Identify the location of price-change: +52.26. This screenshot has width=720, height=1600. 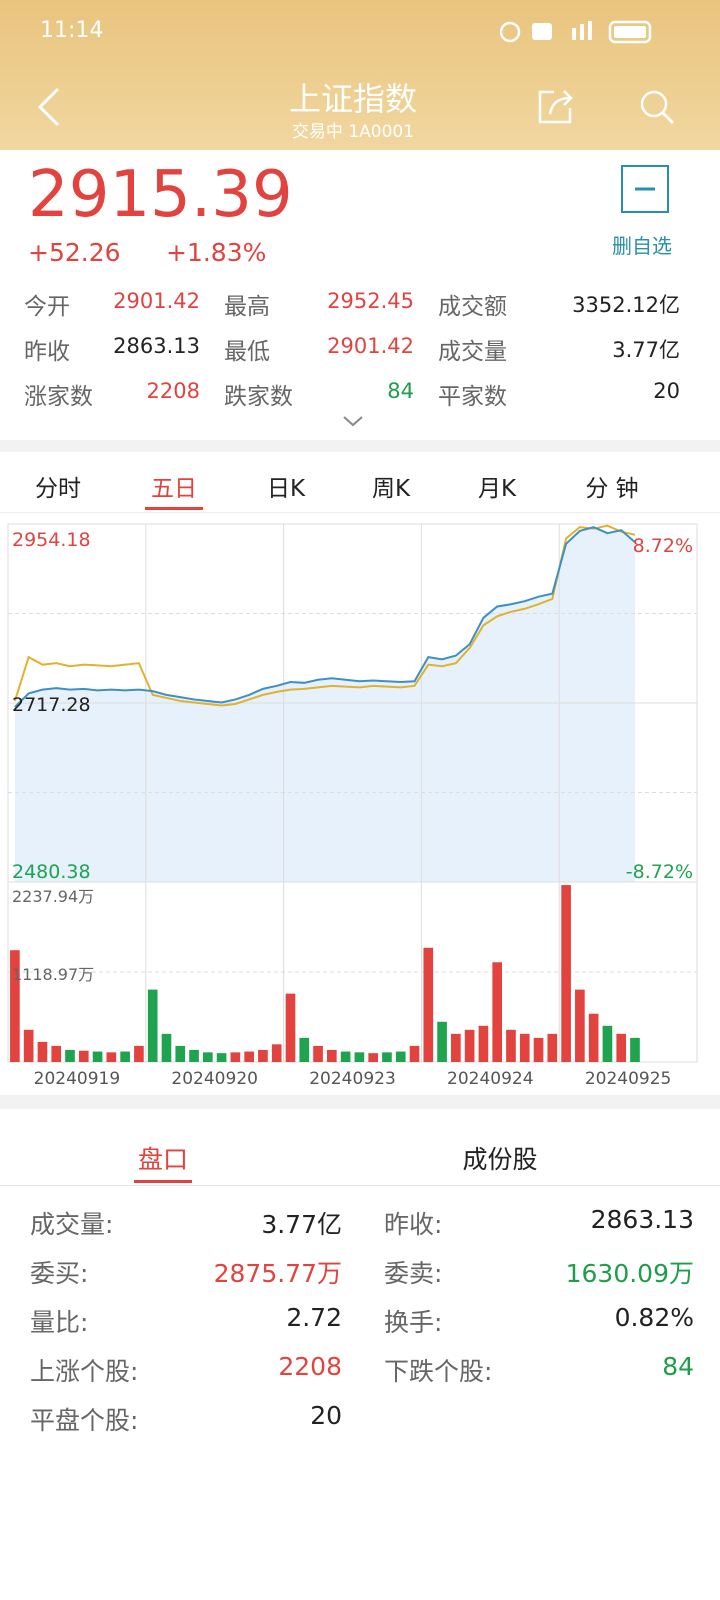
(74, 252).